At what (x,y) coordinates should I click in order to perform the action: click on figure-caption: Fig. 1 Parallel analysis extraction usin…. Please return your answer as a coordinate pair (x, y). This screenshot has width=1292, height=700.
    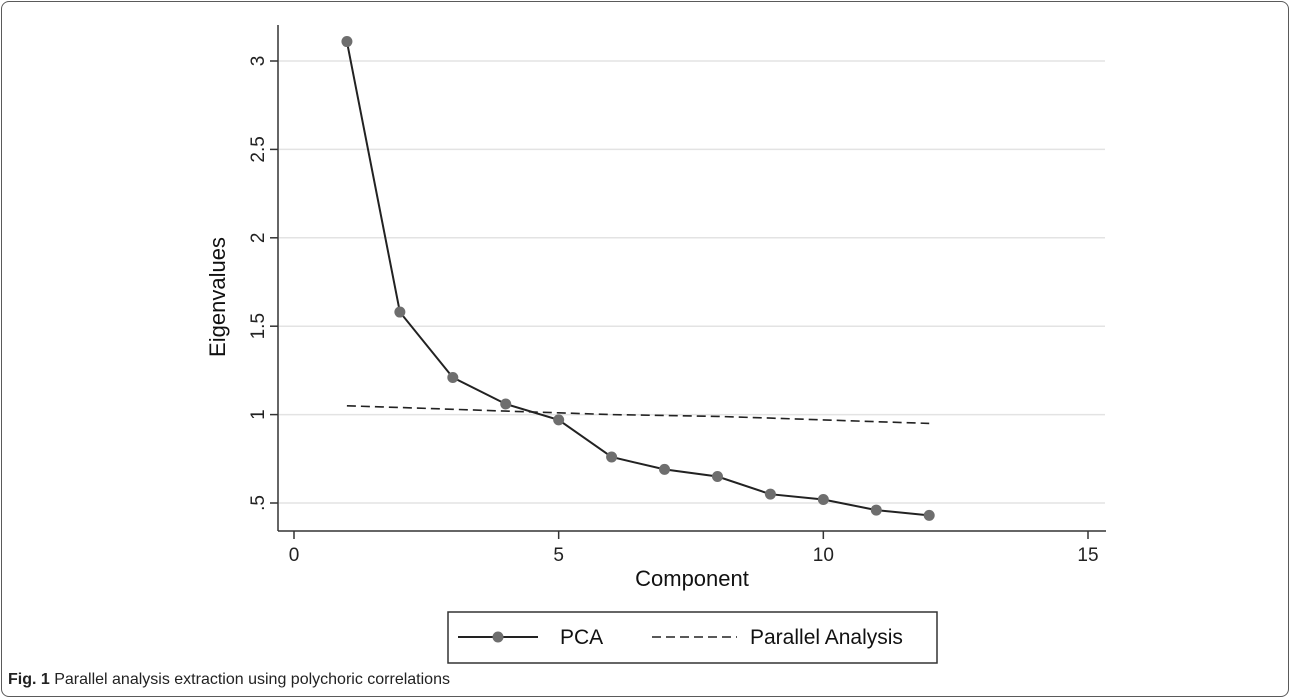
    Looking at the image, I should click on (229, 680).